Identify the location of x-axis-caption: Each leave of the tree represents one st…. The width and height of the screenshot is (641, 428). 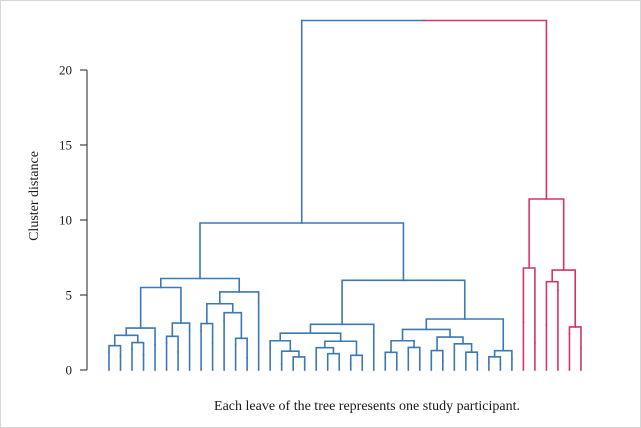
(367, 406).